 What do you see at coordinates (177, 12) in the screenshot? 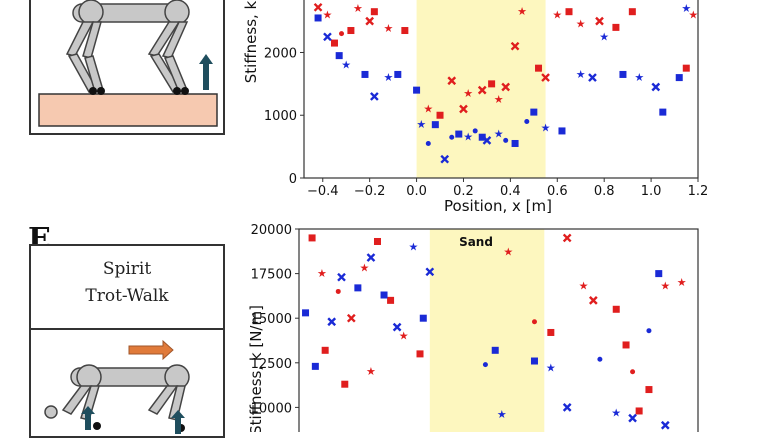
I see `robot-hip-rear` at bounding box center [177, 12].